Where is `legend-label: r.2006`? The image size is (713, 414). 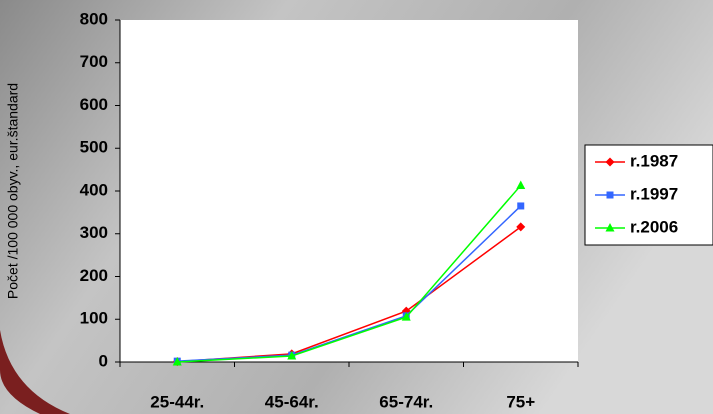 legend-label: r.2006 is located at coordinates (654, 226).